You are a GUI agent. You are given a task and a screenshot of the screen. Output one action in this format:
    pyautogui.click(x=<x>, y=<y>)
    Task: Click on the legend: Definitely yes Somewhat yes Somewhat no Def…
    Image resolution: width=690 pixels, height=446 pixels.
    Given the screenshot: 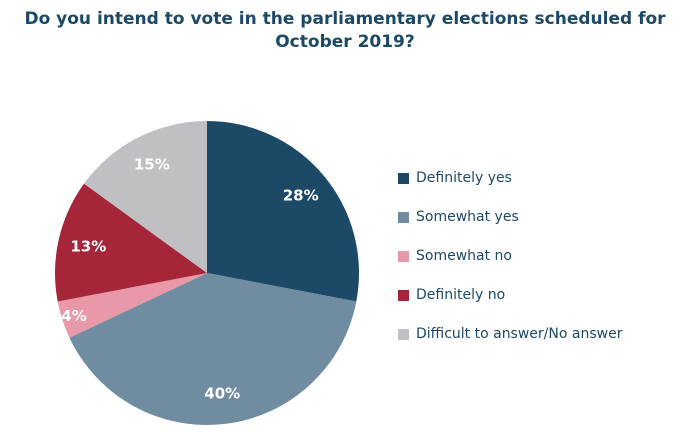 What is the action you would take?
    pyautogui.click(x=510, y=267)
    